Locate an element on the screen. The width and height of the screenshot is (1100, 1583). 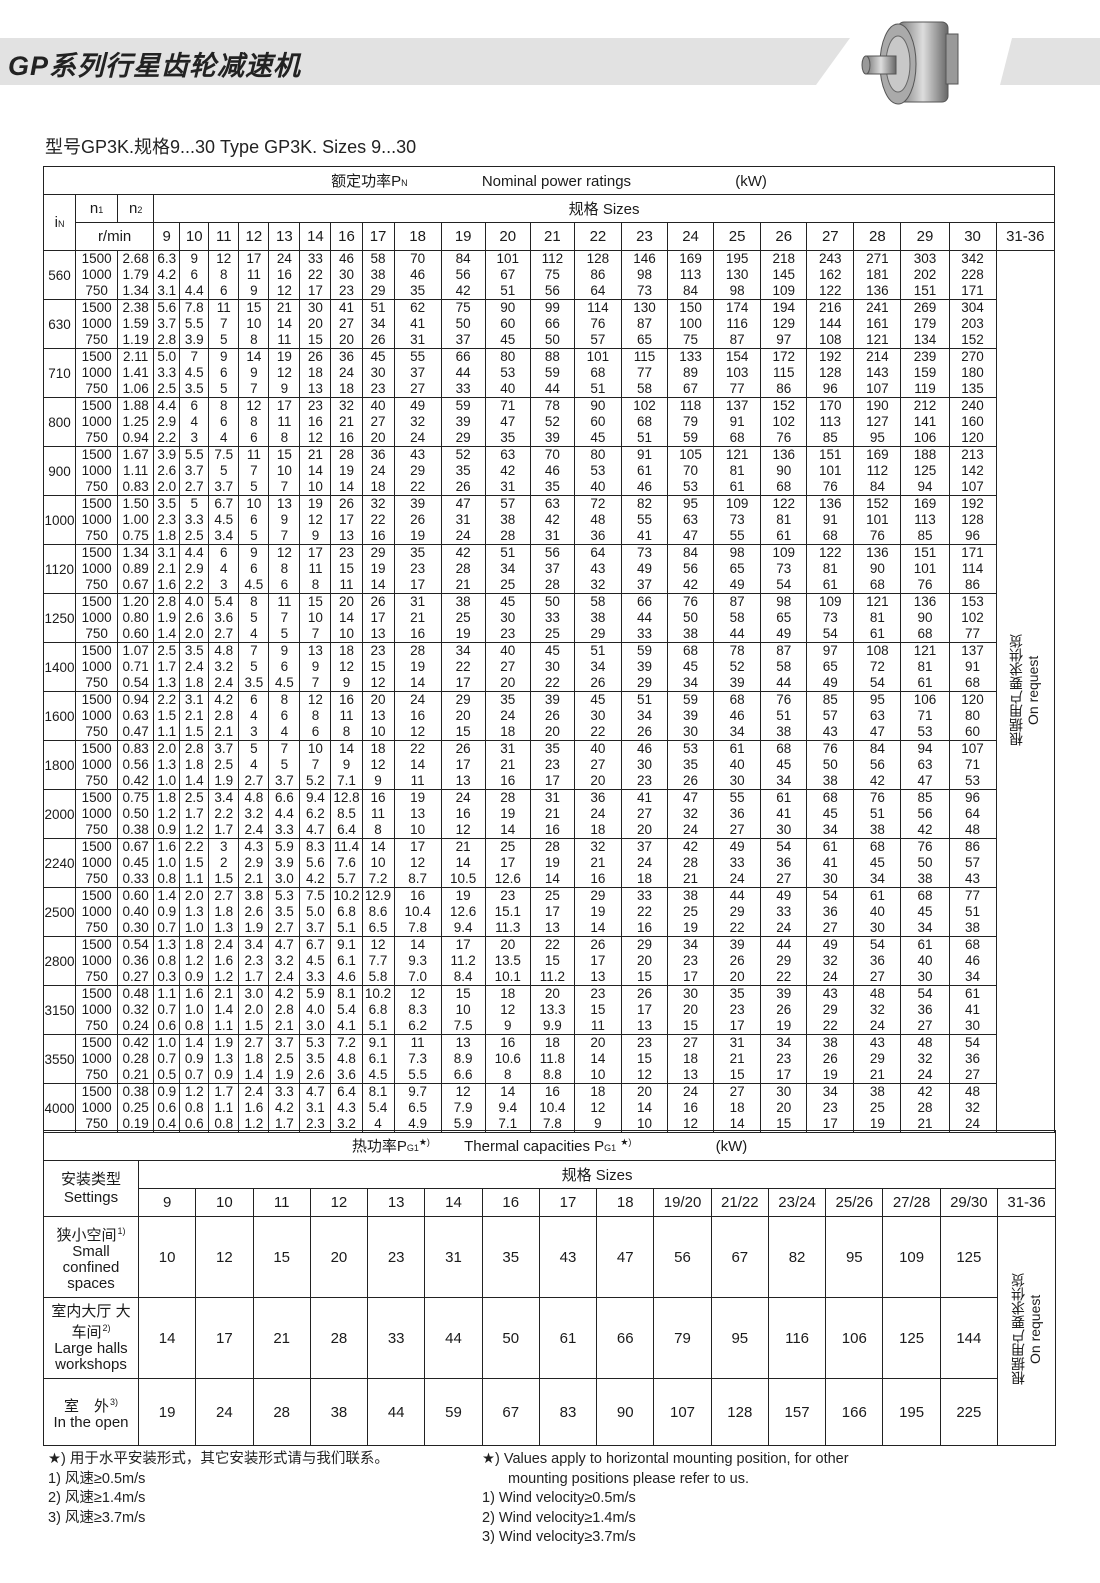
power-cell: 8.1 5.4 4.1 is located at coordinates (346, 1010).